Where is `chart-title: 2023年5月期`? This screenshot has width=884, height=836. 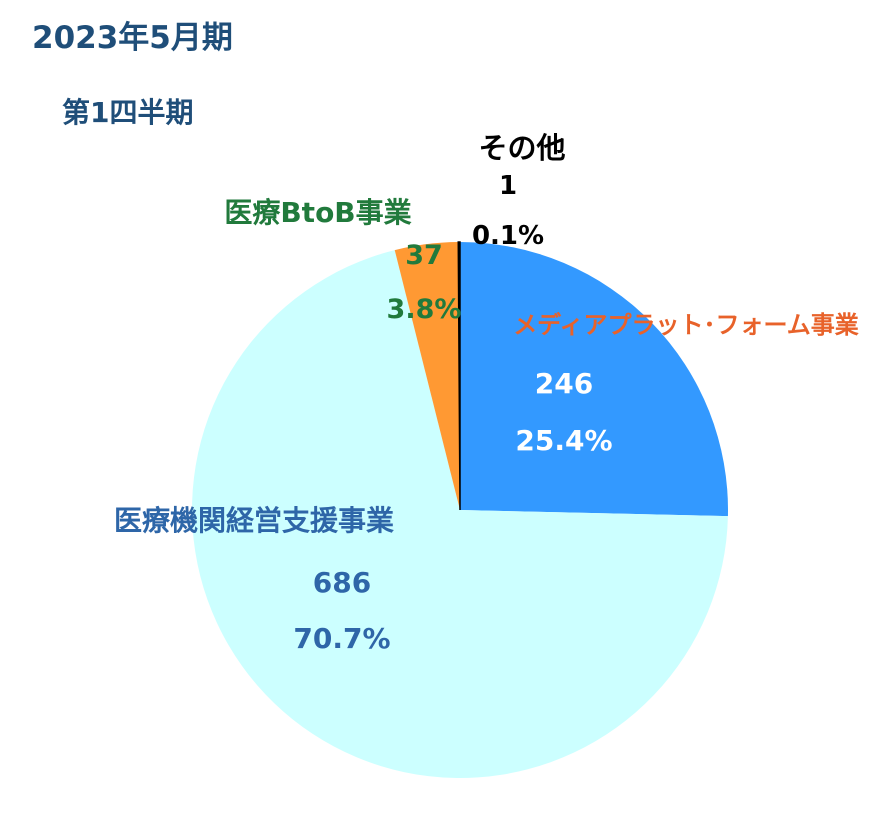
chart-title: 2023年5月期 is located at coordinates (132, 38).